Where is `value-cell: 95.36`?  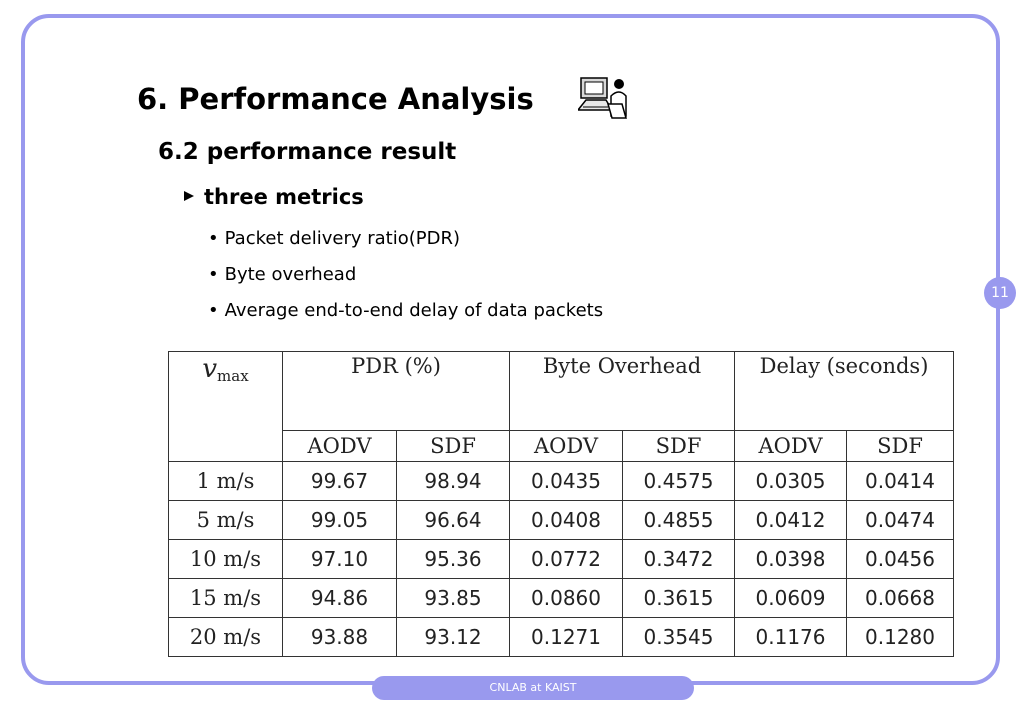
value-cell: 95.36 is located at coordinates (453, 559).